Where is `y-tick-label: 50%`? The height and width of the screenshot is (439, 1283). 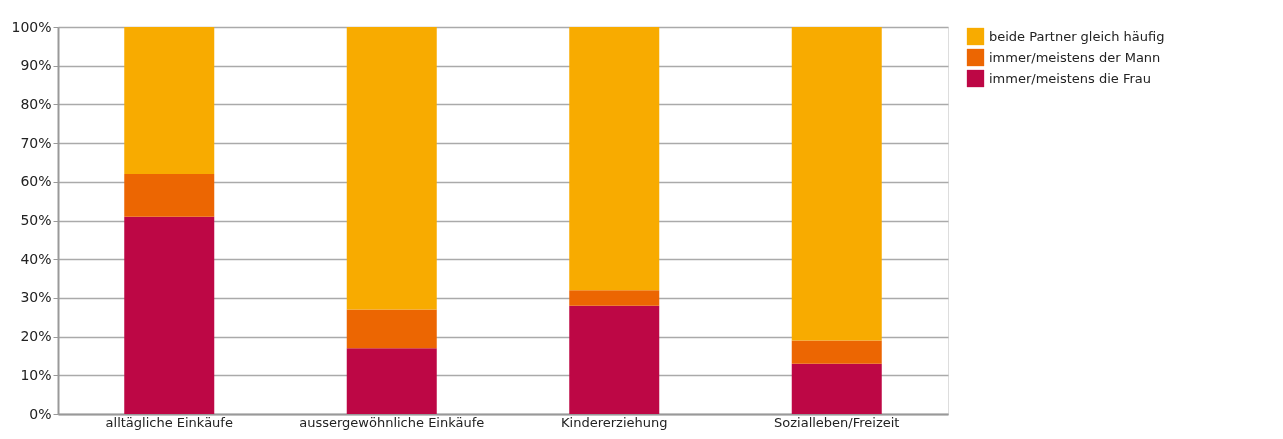
y-tick-label: 50% is located at coordinates (36, 220).